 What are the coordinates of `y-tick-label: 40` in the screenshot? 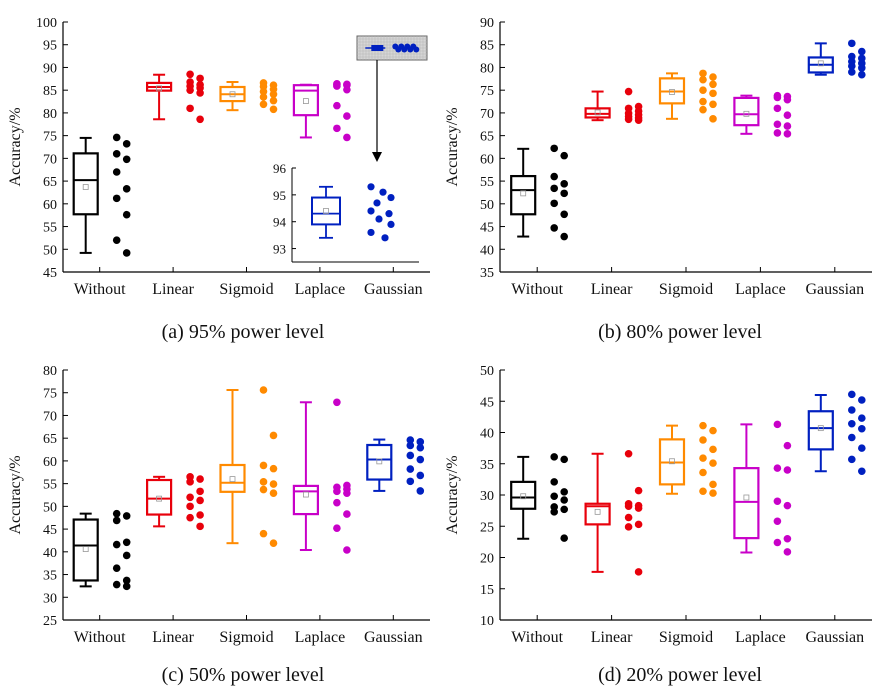 It's located at (487, 434).